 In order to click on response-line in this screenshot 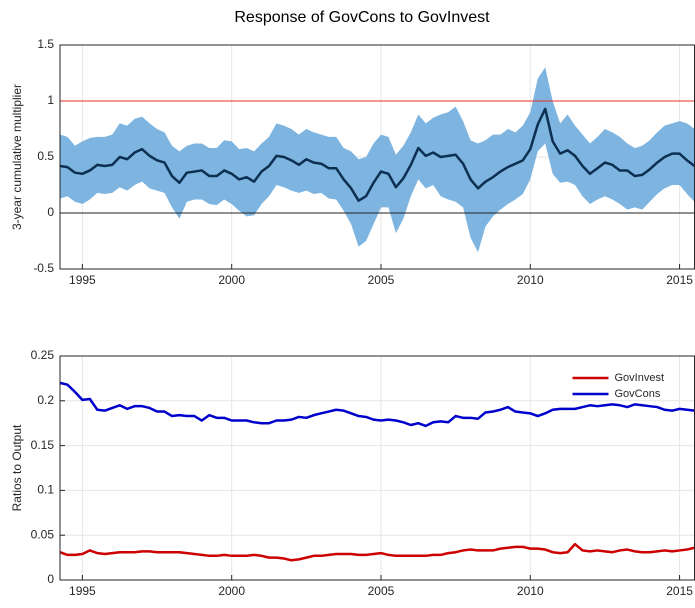, I will do `click(377, 154)`.